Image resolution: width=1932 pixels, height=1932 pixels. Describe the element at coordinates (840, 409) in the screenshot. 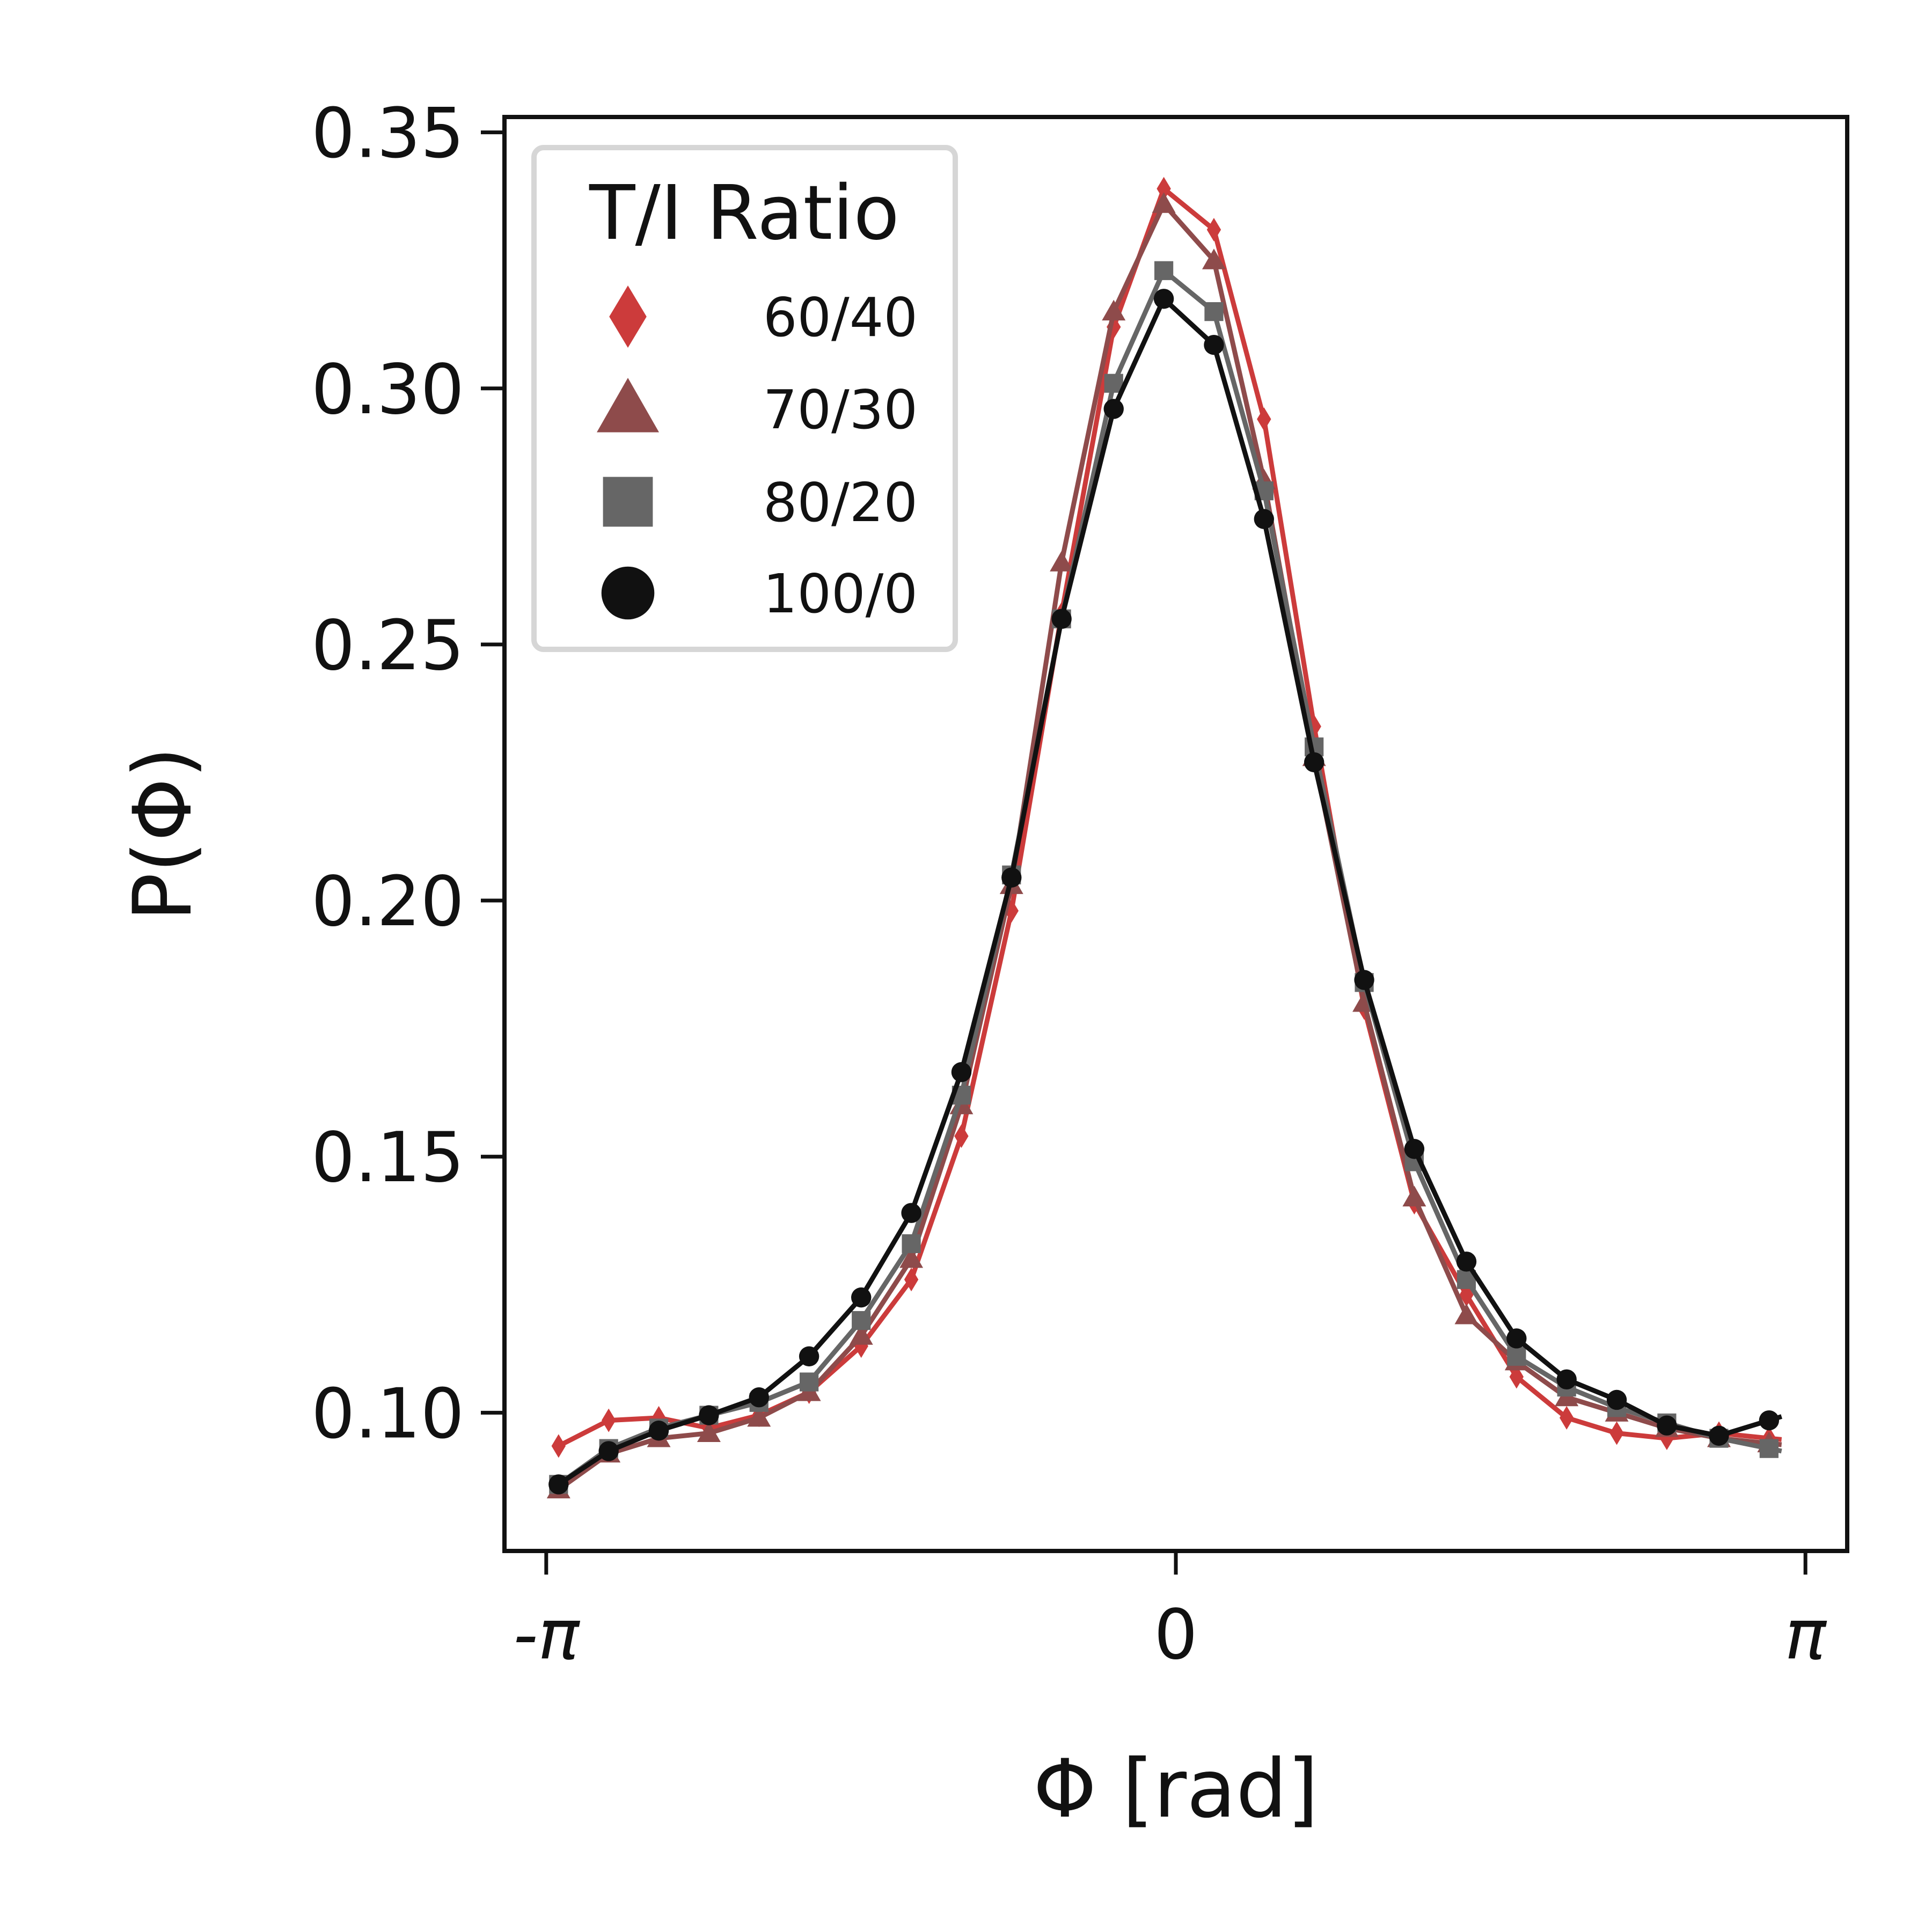

I see `legend-label: 70/30` at that location.